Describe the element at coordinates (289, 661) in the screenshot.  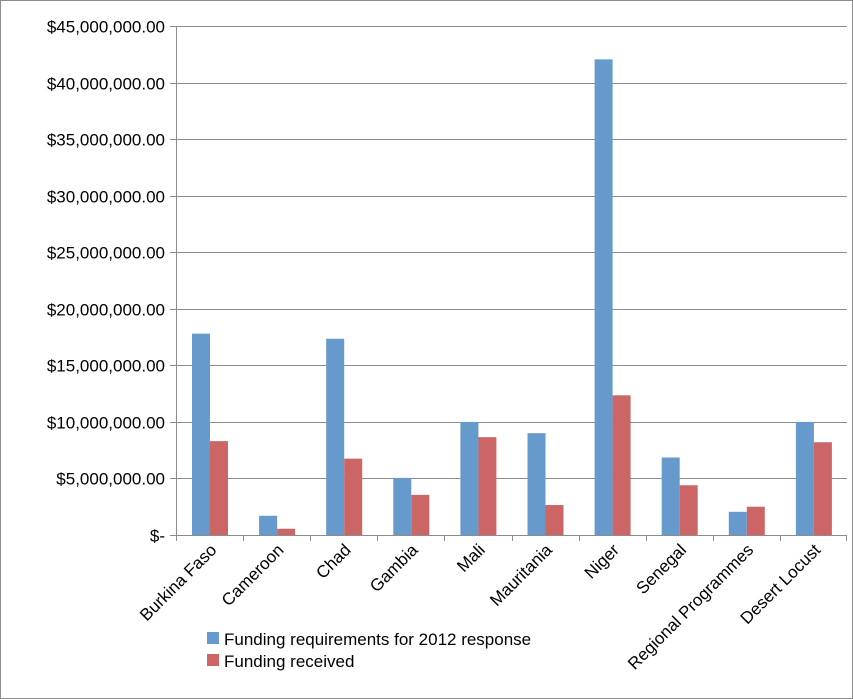
I see `legend-label: Funding received` at that location.